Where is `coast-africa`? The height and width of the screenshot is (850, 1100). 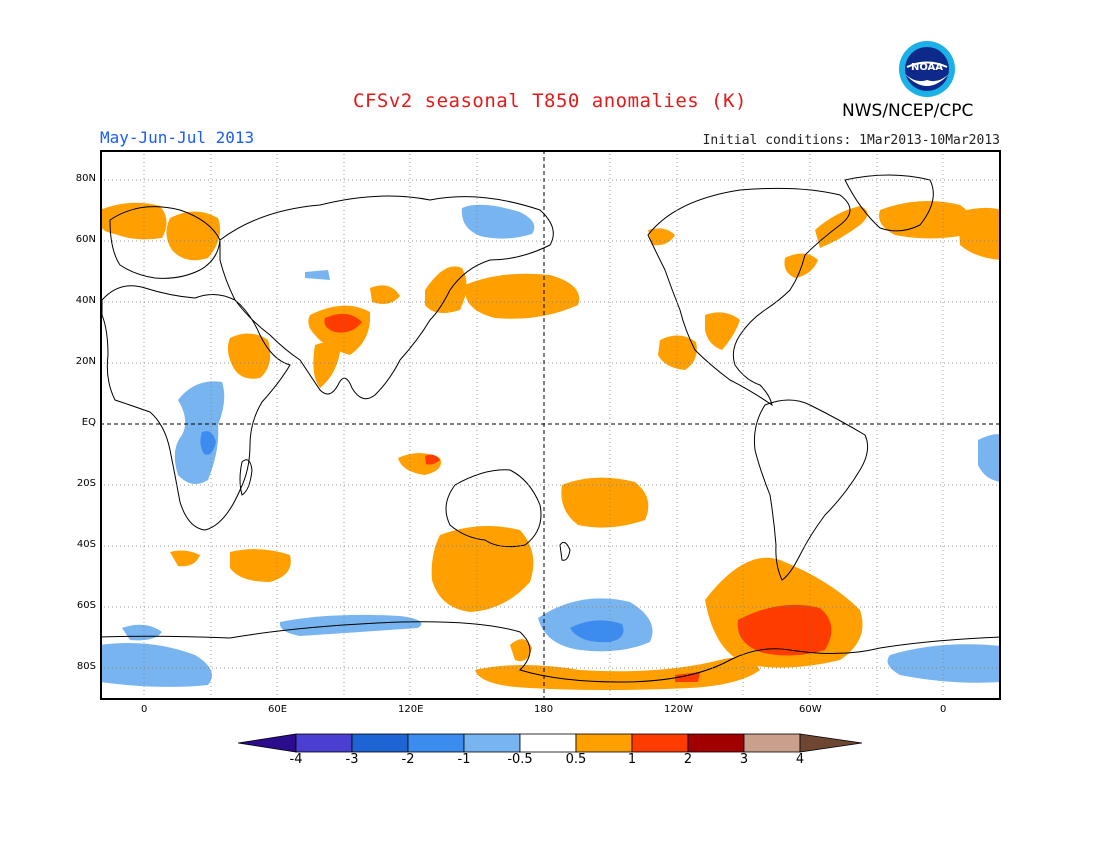
coast-africa is located at coordinates (196, 408).